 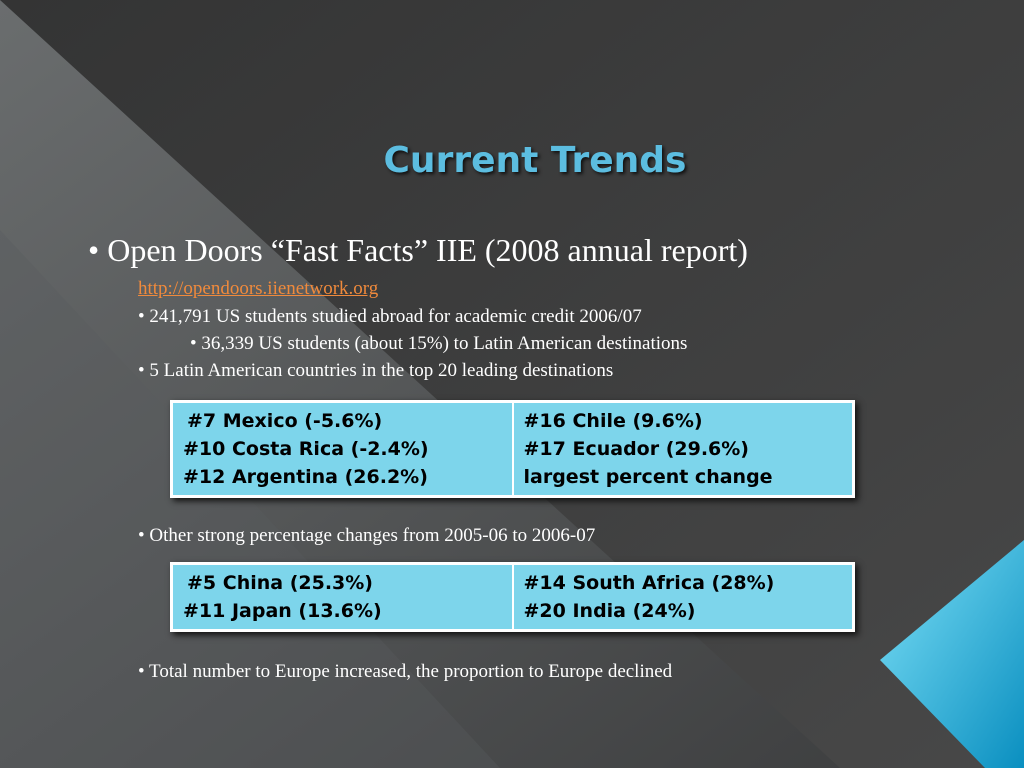 What do you see at coordinates (613, 421) in the screenshot?
I see `cell-line: #16 Chile (9.6%)` at bounding box center [613, 421].